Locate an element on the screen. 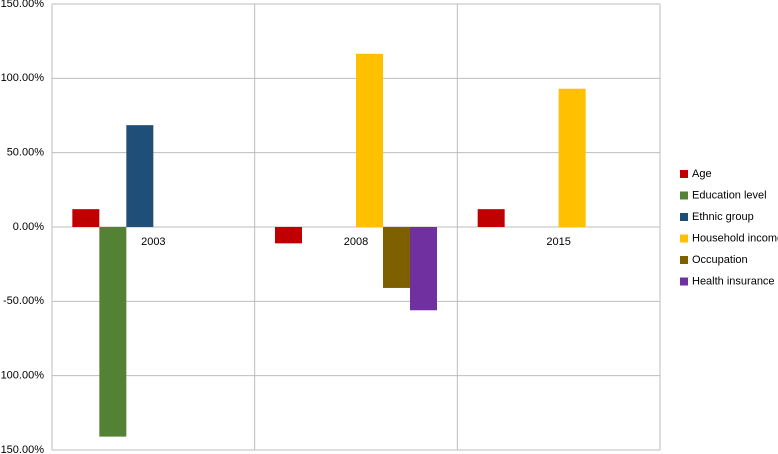 The width and height of the screenshot is (778, 454). y-tick-label: -150.00% is located at coordinates (22, 449).